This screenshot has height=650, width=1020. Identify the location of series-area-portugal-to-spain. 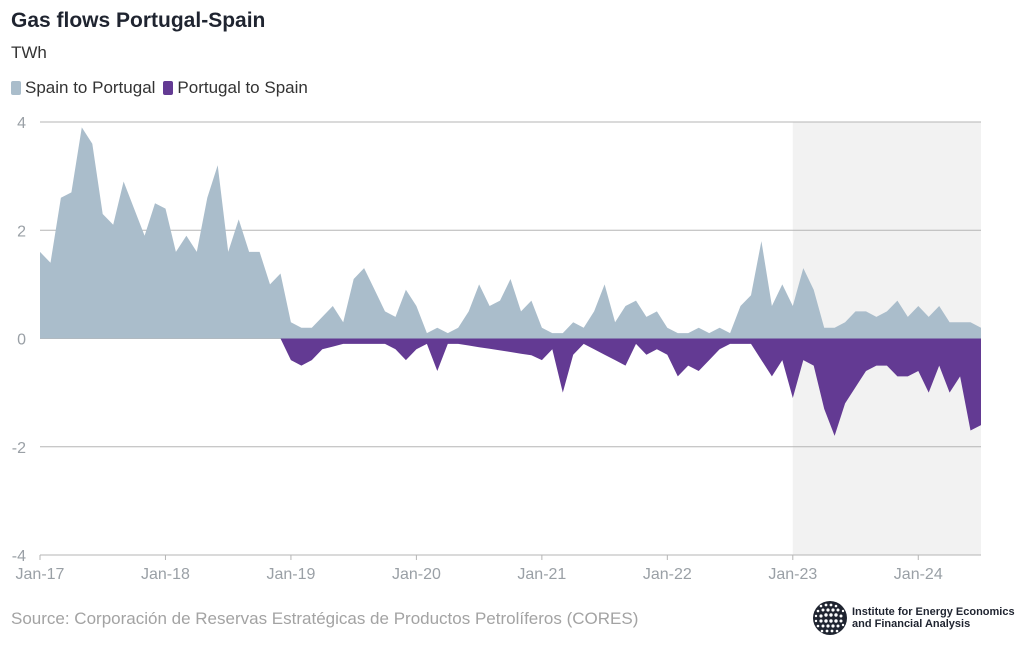
(510, 387).